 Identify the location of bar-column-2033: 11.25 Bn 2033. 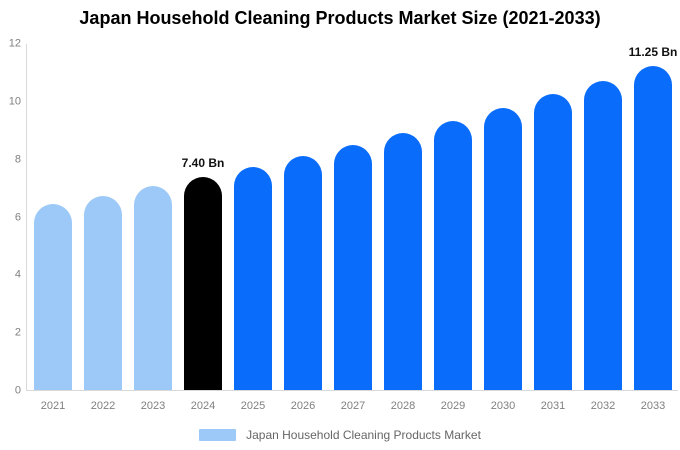
(653, 228).